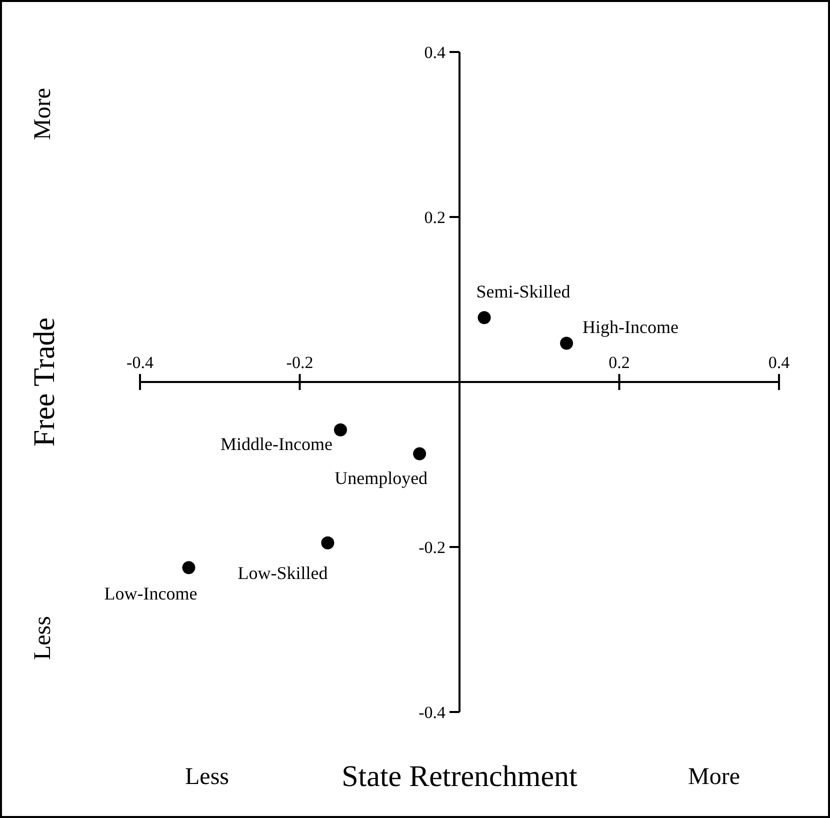 Image resolution: width=830 pixels, height=818 pixels. Describe the element at coordinates (523, 292) in the screenshot. I see `annotation: Semi-Skilled` at that location.